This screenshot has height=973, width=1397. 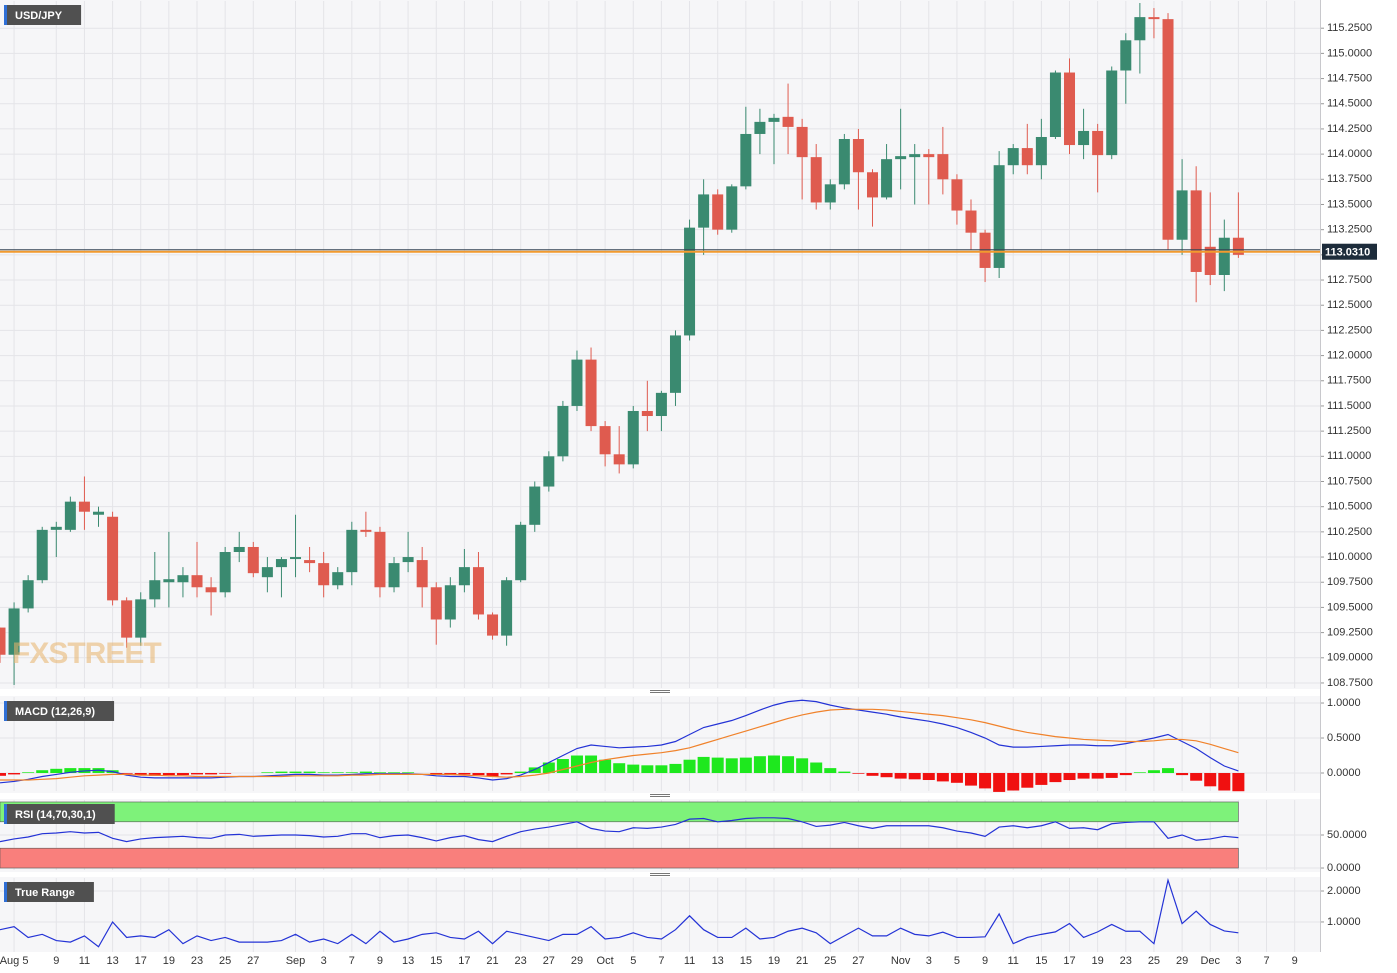 I want to click on y-tick-label: 114.5000, so click(x=1349, y=104).